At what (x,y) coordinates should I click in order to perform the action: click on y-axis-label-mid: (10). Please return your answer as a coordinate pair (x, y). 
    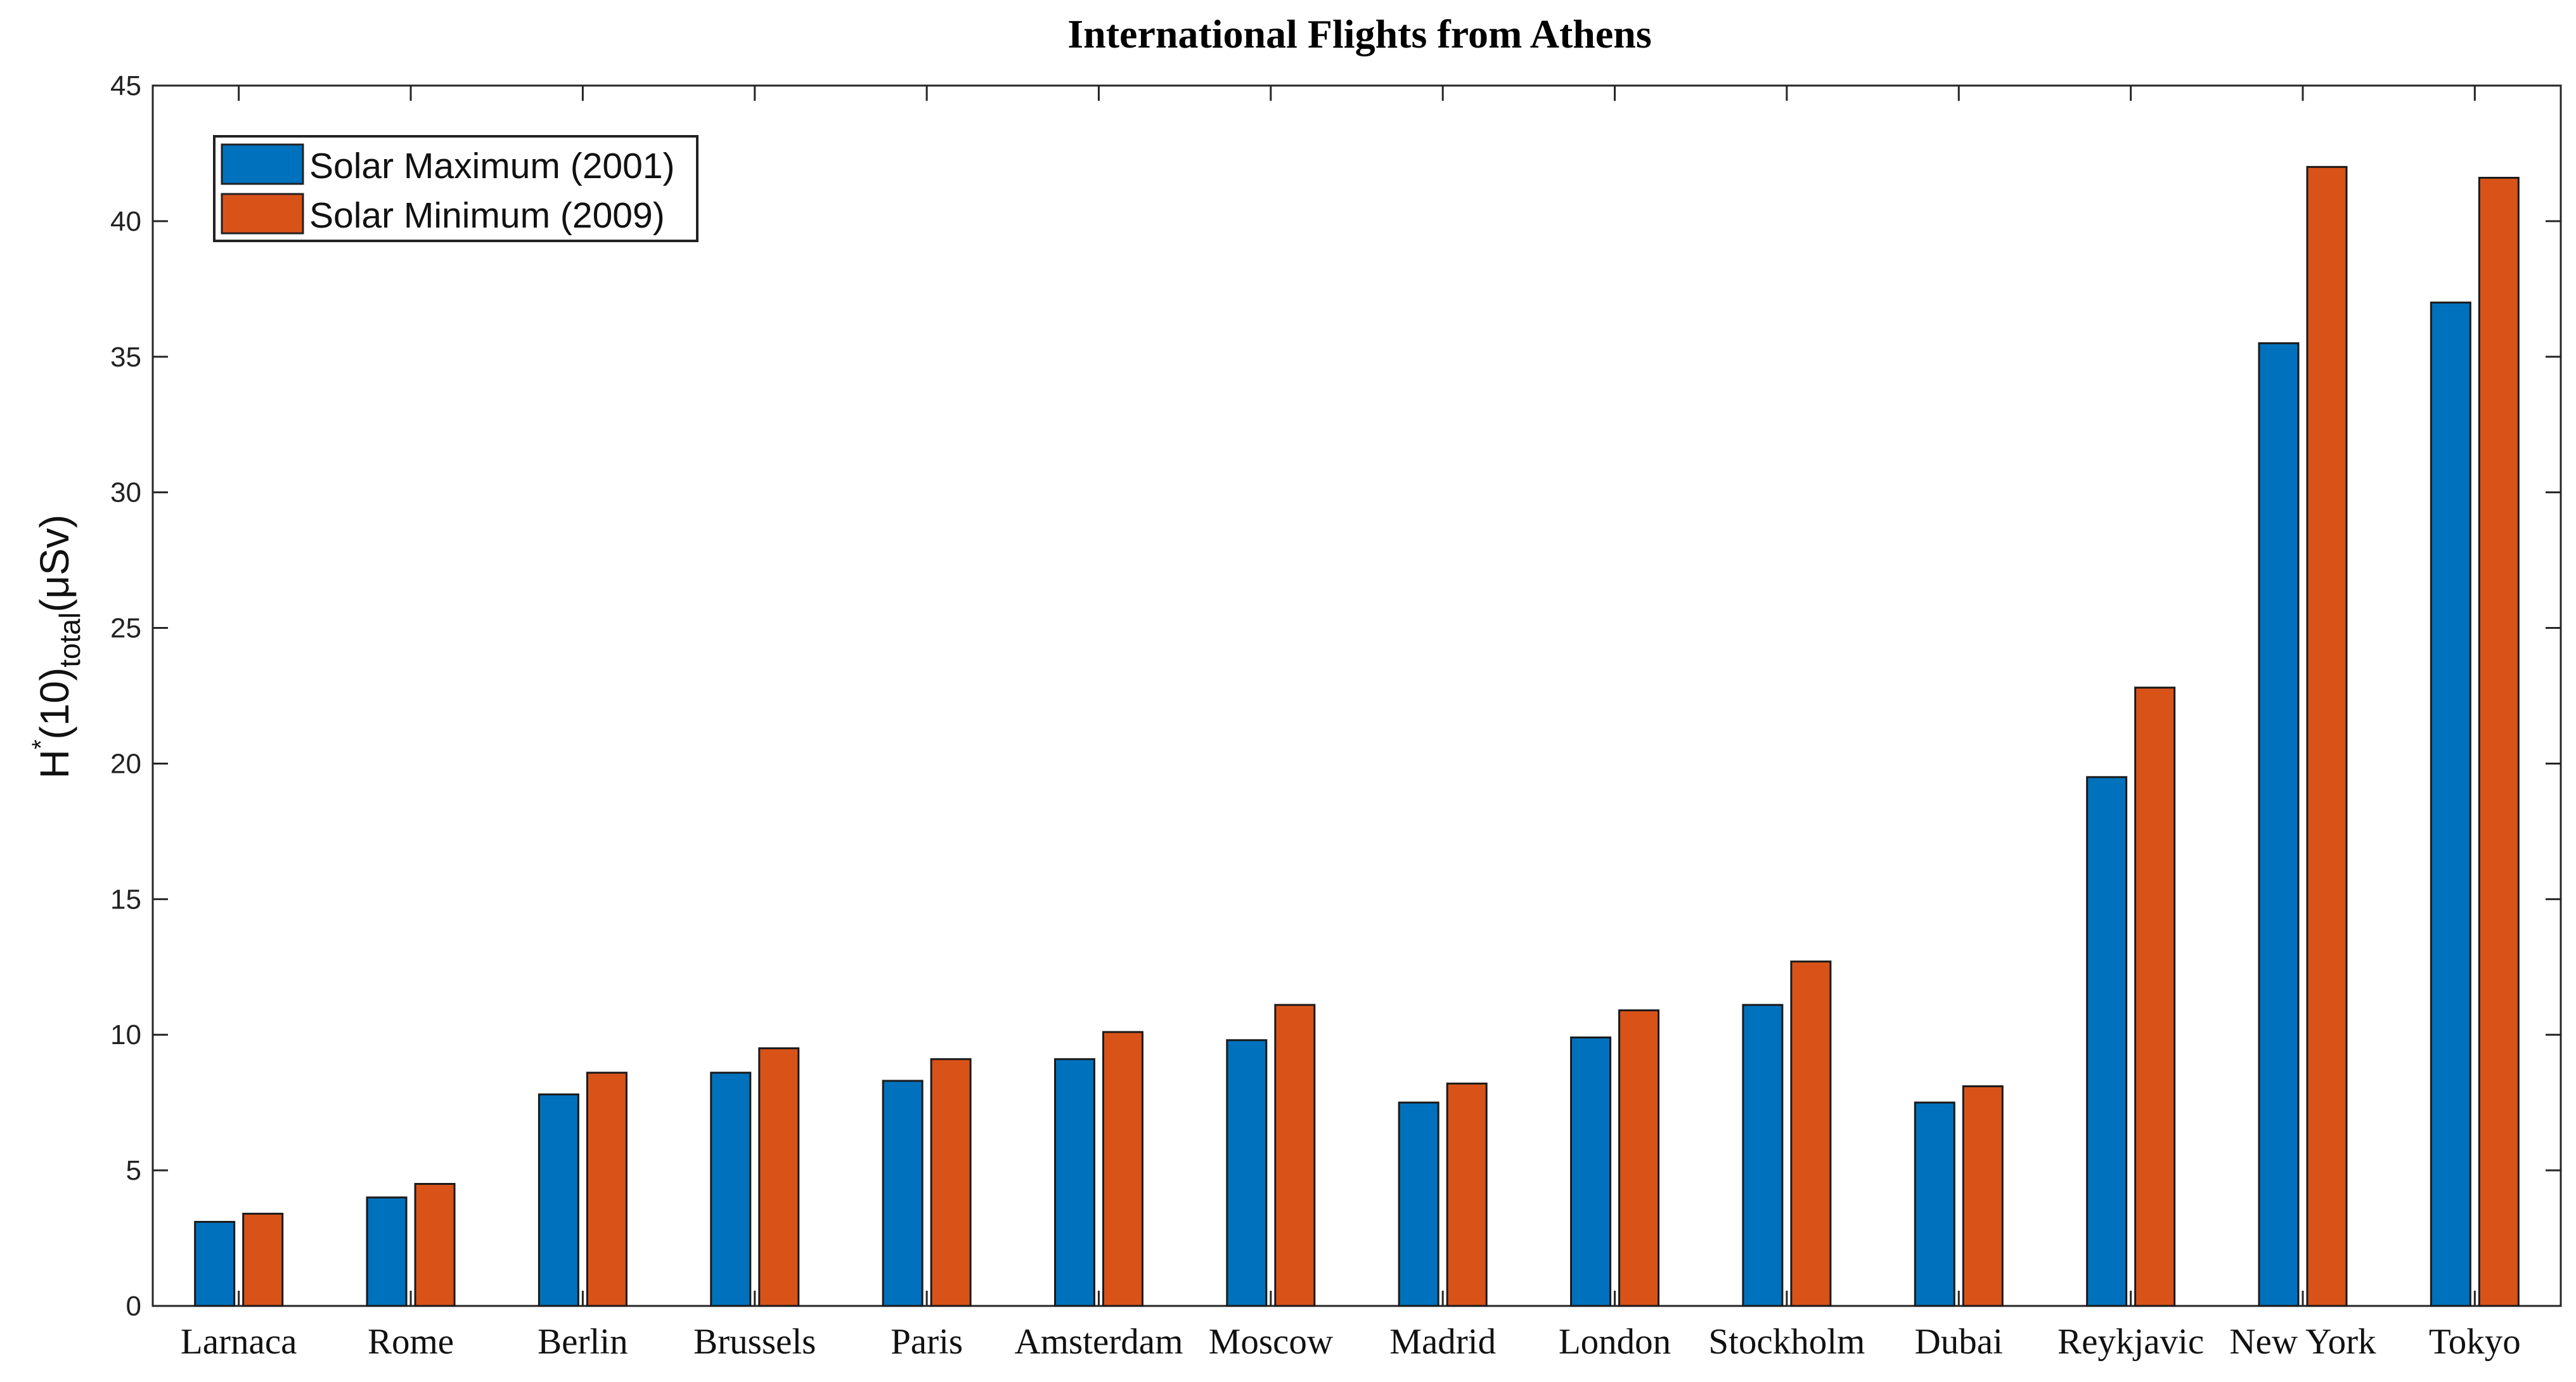
    Looking at the image, I should click on (55, 704).